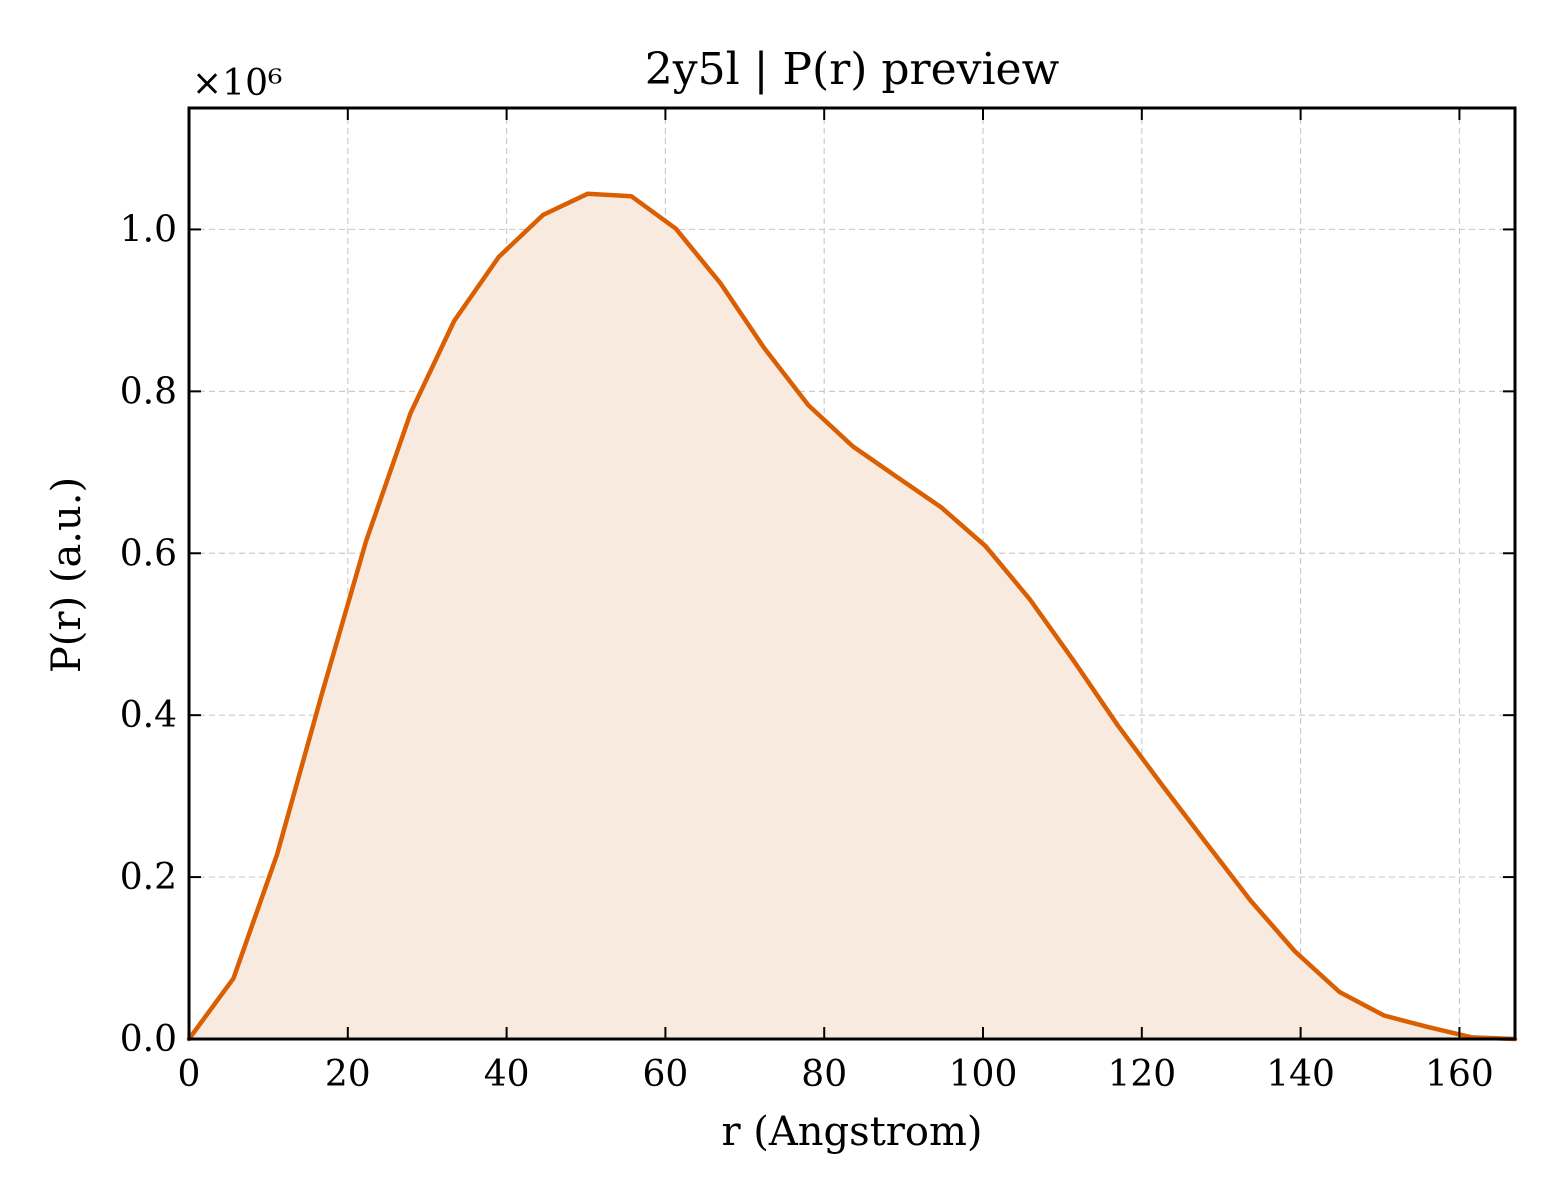  I want to click on x-axis-label: r (Angstrom), so click(851, 1132).